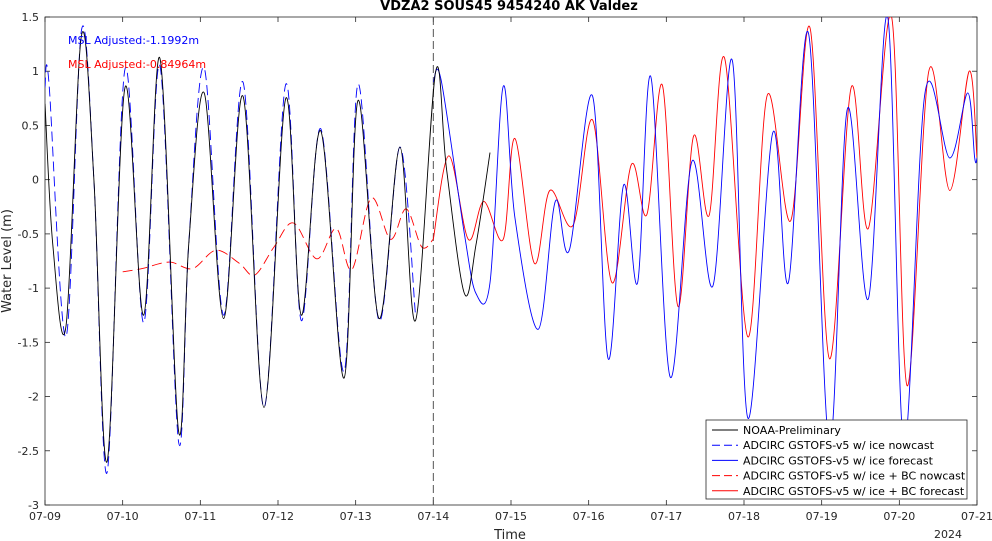 Image resolution: width=992 pixels, height=541 pixels. Describe the element at coordinates (7, 261) in the screenshot. I see `y-axis-label: Water Level (m)` at that location.